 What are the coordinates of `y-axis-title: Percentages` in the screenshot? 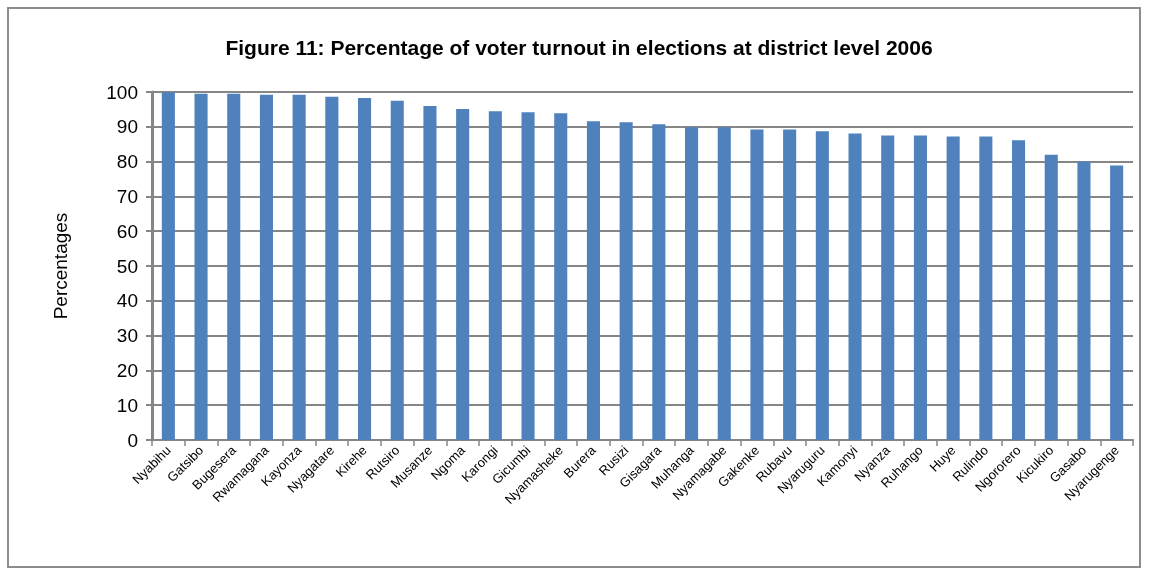 It's located at (60, 266).